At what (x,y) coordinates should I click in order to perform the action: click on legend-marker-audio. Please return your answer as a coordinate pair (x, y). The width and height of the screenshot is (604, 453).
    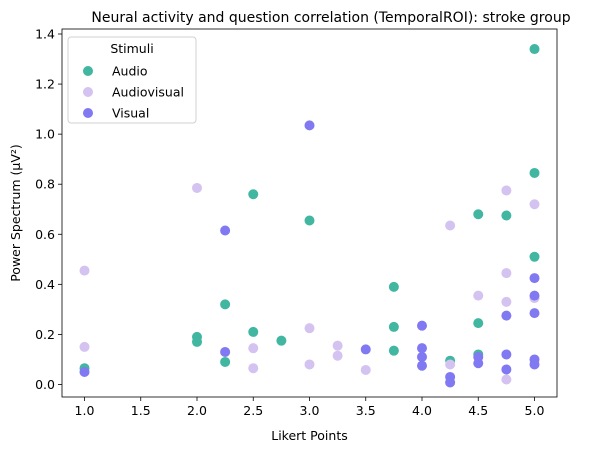
    Looking at the image, I should click on (88, 71).